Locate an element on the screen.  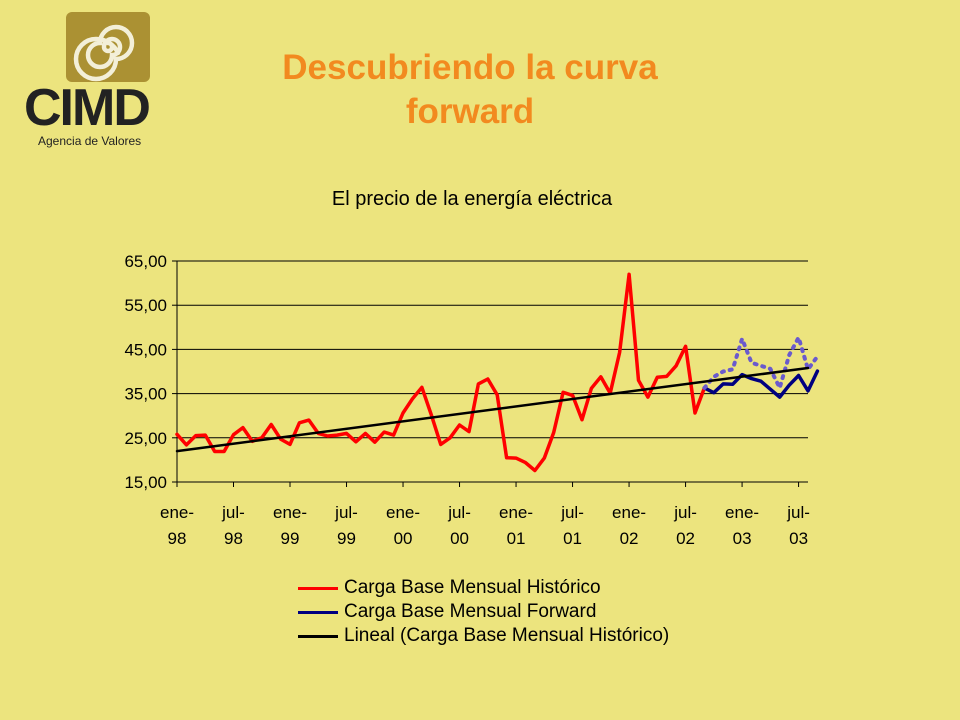
cimd-logo: CIMD Agencia de Valores is located at coordinates (98, 78).